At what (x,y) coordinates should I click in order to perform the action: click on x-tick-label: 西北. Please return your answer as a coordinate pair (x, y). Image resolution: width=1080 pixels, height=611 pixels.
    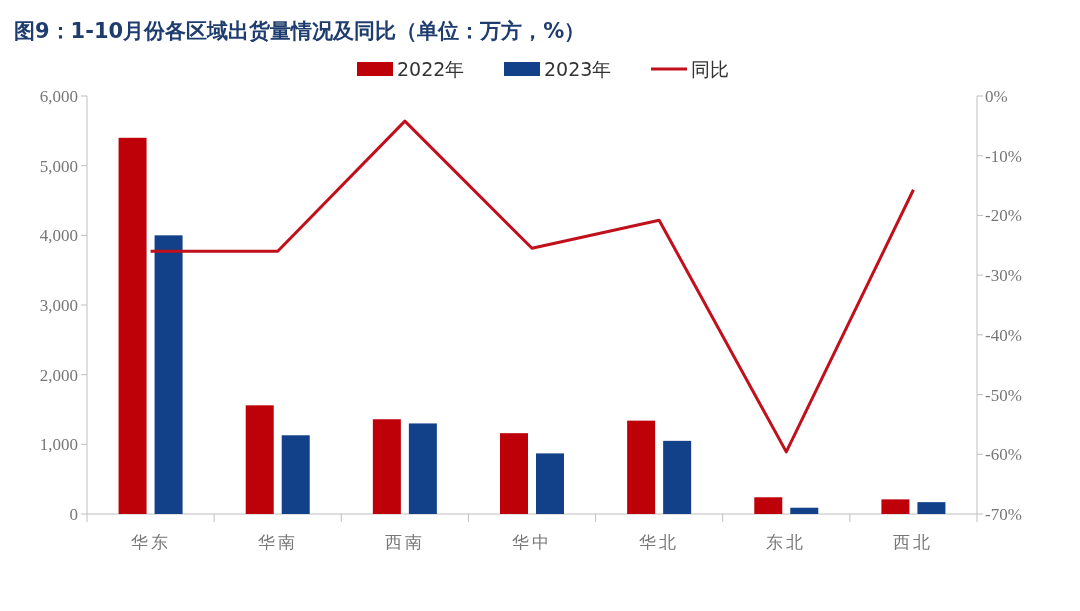
    Looking at the image, I should click on (913, 542).